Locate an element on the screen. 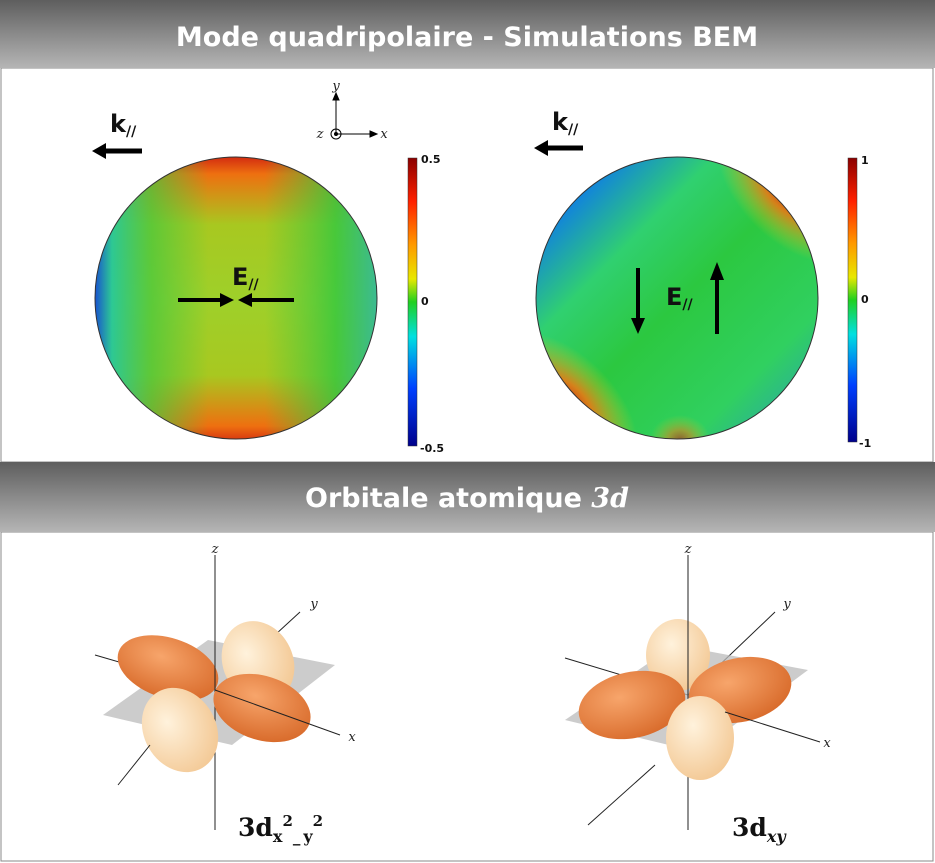  field-map is located at coordinates (236, 298).